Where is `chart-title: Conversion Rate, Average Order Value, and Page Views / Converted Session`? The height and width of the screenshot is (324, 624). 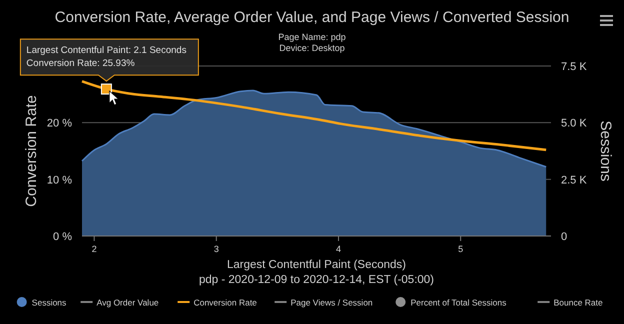
chart-title: Conversion Rate, Average Order Value, and Page Views / Converted Session is located at coordinates (312, 17).